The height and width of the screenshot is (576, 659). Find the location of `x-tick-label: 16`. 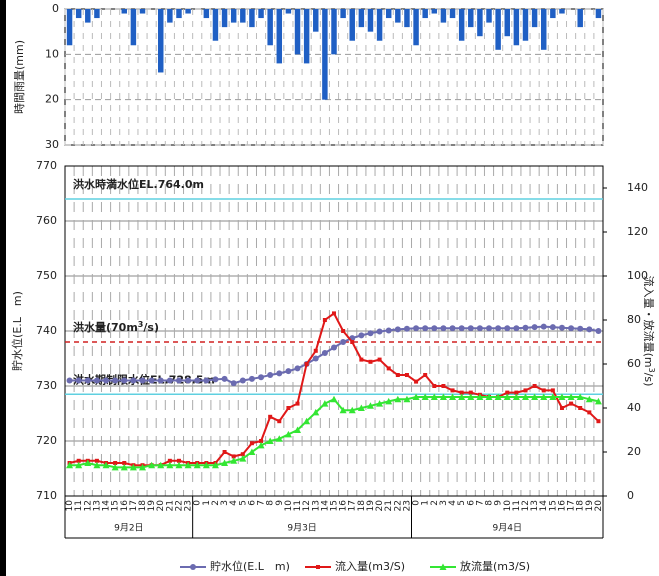

x-tick-label: 16 is located at coordinates (125, 506).